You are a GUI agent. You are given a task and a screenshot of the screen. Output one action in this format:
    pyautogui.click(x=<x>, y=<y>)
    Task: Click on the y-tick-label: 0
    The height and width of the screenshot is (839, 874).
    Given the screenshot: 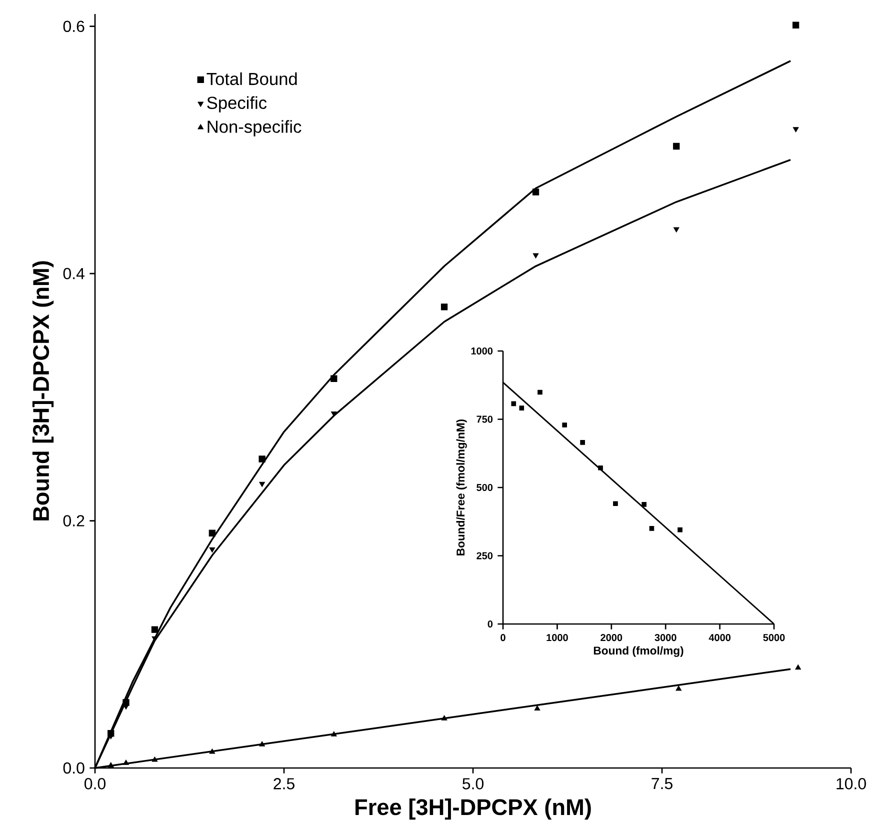 What is the action you would take?
    pyautogui.click(x=490, y=624)
    